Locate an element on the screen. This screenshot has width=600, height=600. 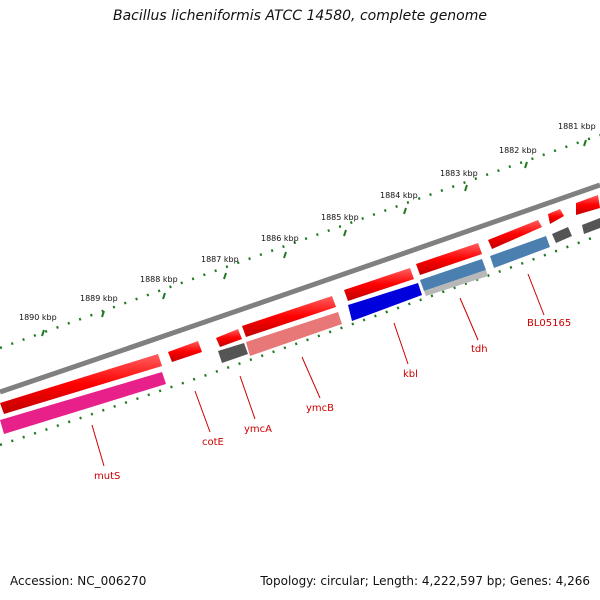
gene-bl05165 is located at coordinates (520, 252).